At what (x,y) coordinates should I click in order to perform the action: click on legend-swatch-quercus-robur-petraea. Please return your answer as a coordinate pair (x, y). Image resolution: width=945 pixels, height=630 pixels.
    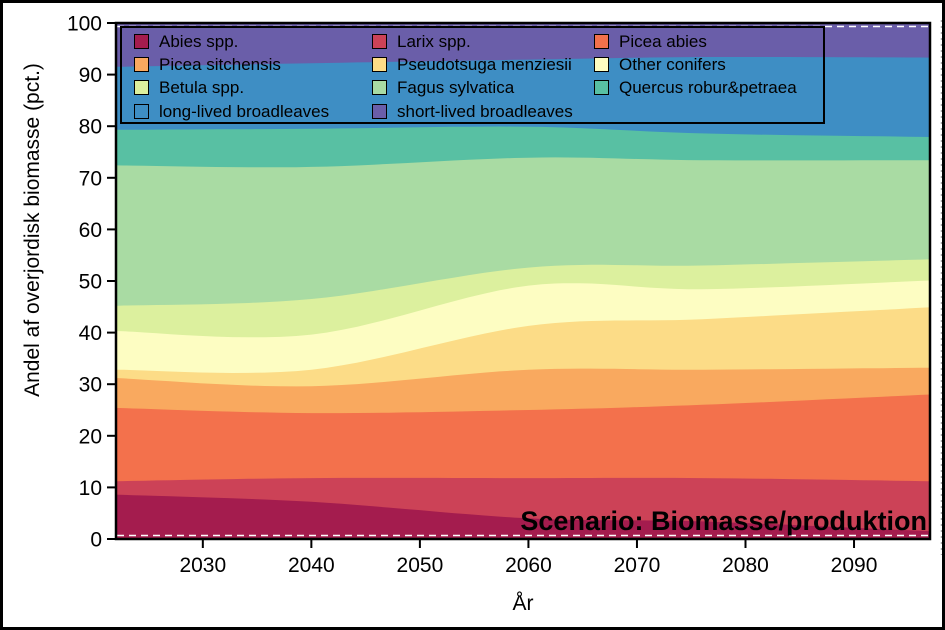
    Looking at the image, I should click on (601, 88).